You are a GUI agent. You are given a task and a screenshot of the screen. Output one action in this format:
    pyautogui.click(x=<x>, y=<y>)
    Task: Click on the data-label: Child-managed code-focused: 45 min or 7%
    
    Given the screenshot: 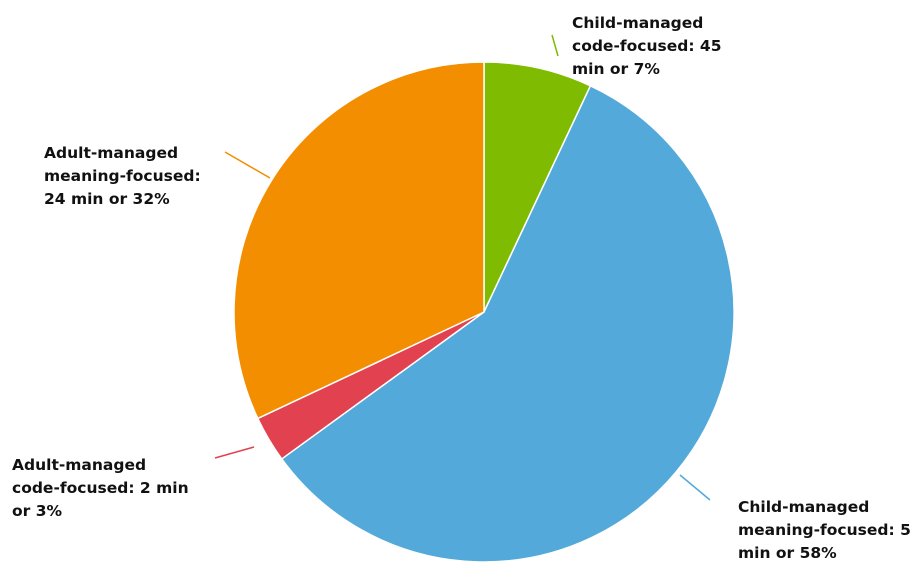 What is the action you would take?
    pyautogui.click(x=647, y=46)
    